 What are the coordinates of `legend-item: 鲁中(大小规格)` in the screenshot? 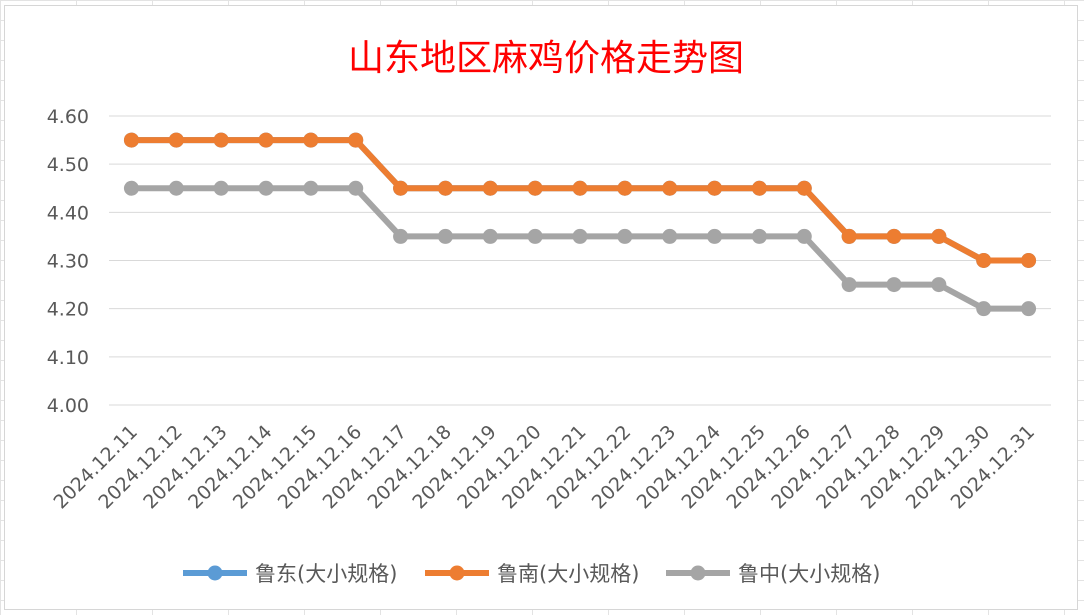 It's located at (773, 574).